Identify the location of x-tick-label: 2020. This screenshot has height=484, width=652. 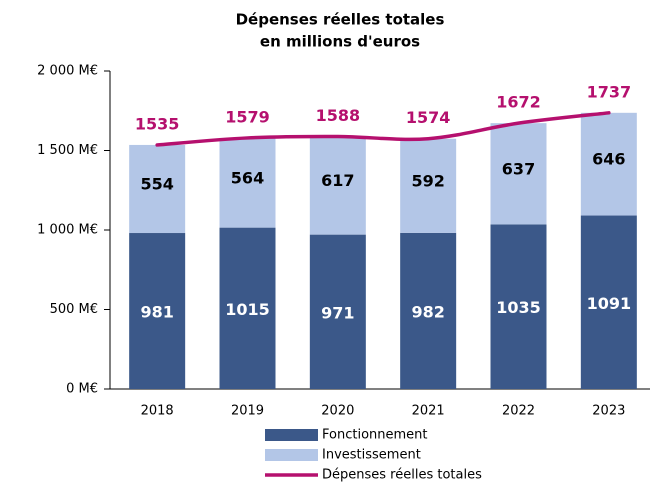
(337, 411).